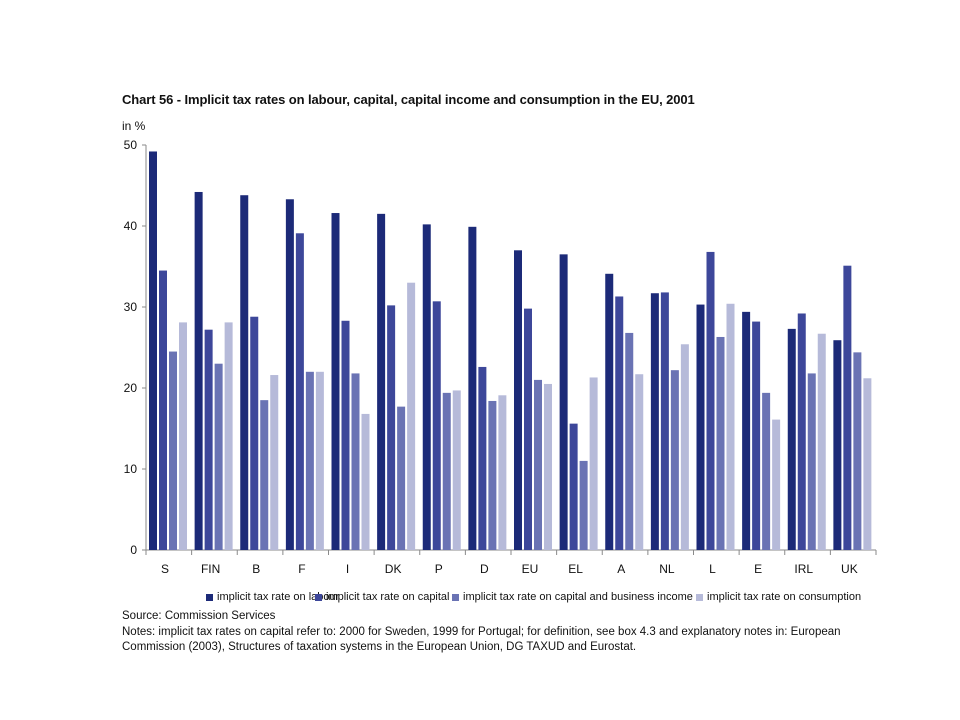  What do you see at coordinates (210, 569) in the screenshot?
I see `x-tick-label-fin: FIN` at bounding box center [210, 569].